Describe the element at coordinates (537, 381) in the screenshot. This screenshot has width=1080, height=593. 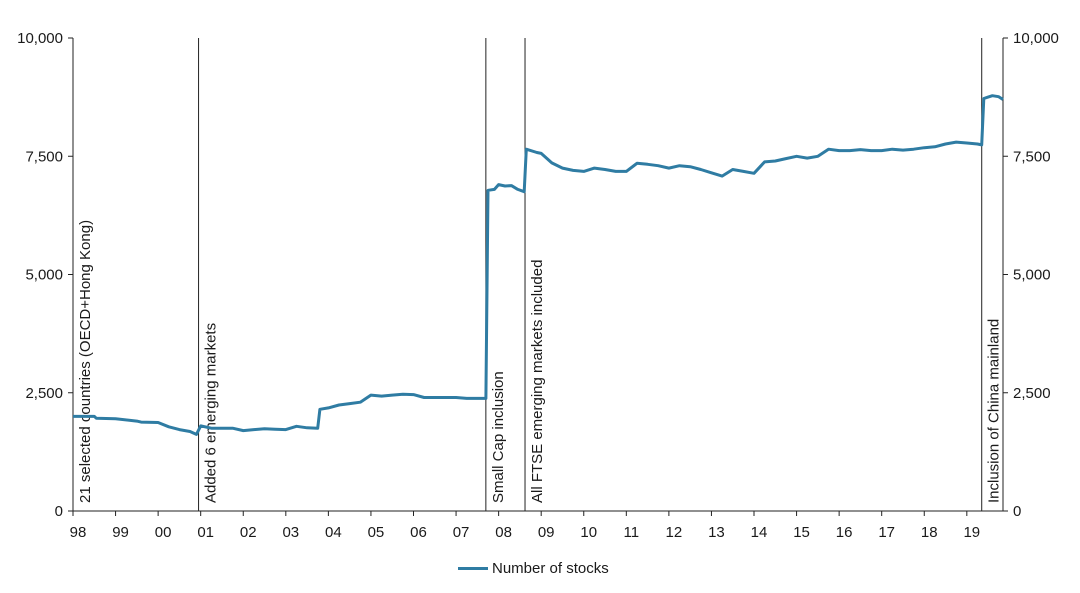
I see `annotation-label: All FTSE emerging markets included` at that location.